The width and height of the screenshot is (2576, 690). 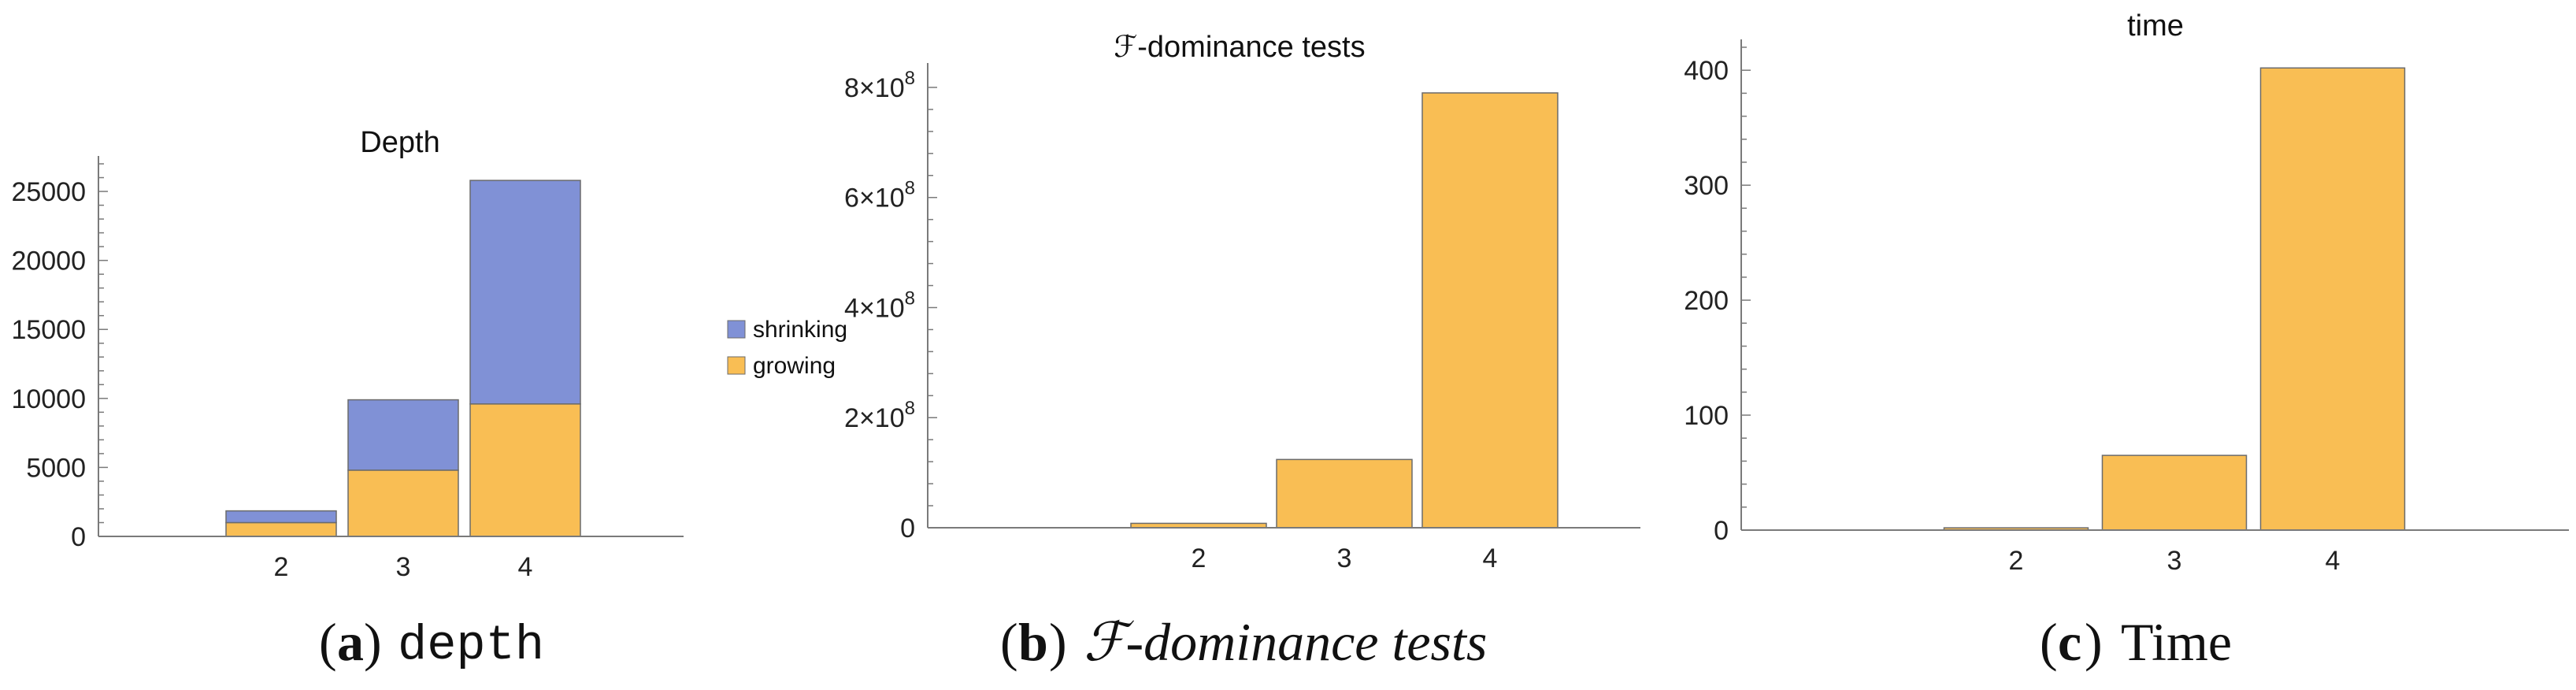 I want to click on y-tick-label: 100, so click(x=1706, y=416).